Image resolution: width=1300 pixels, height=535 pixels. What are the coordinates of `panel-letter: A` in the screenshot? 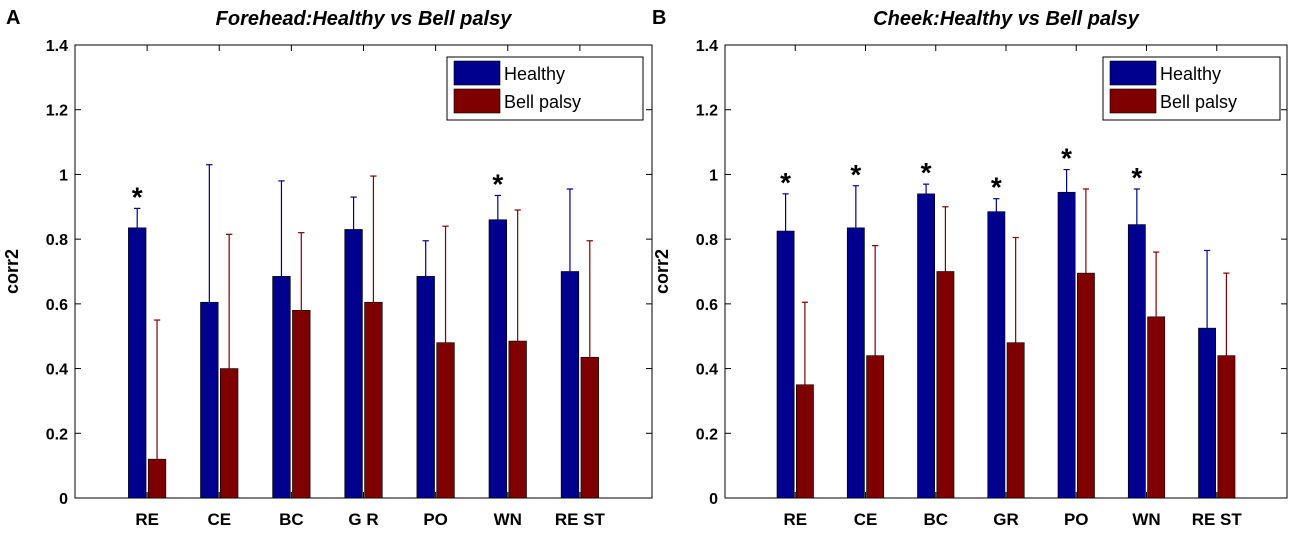 It's located at (13, 18).